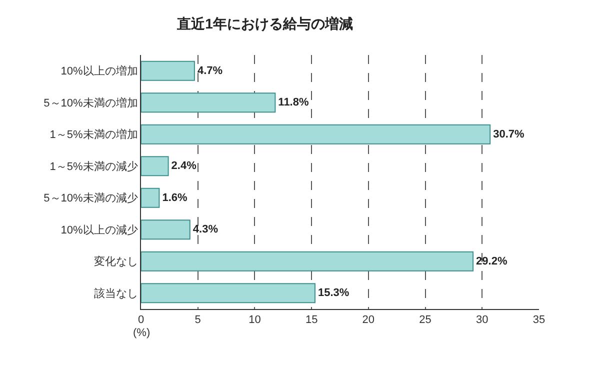 This screenshot has width=589, height=377. Describe the element at coordinates (293, 102) in the screenshot. I see `data-label: 11.8%` at that location.